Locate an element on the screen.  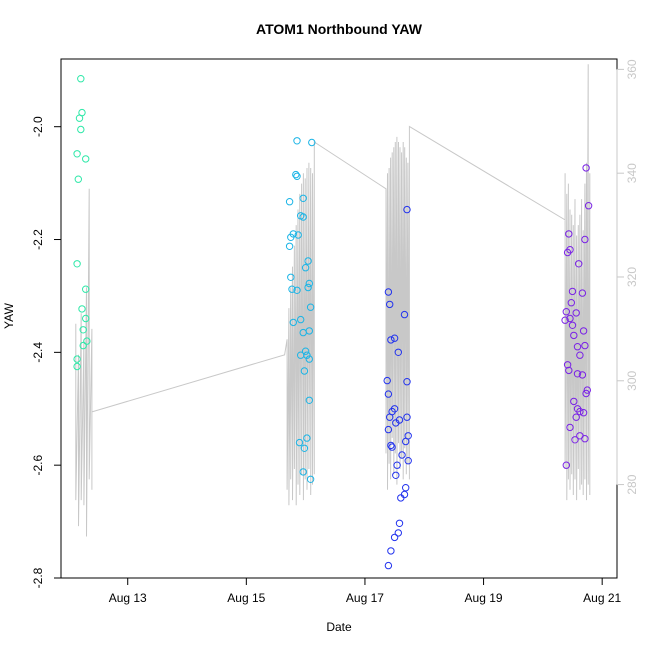
y2-tick-label: 360 is located at coordinates (632, 69).